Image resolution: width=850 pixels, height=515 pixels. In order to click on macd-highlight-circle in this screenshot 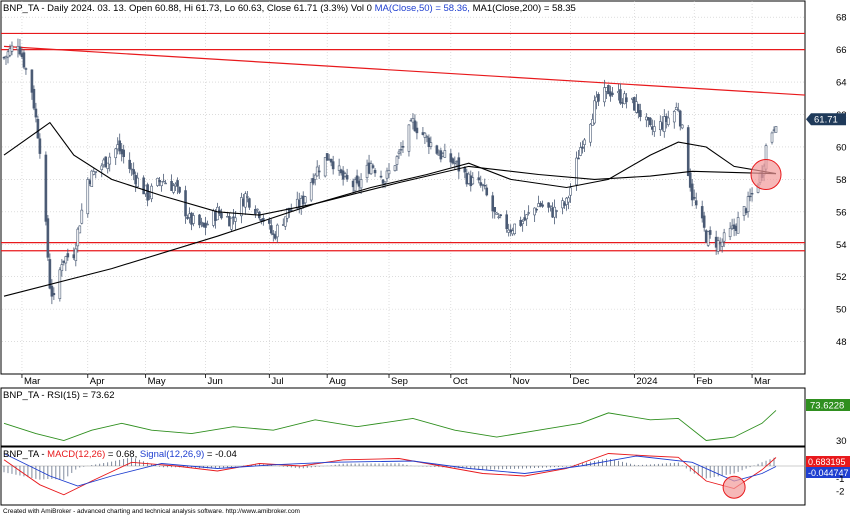, I will do `click(734, 487)`.